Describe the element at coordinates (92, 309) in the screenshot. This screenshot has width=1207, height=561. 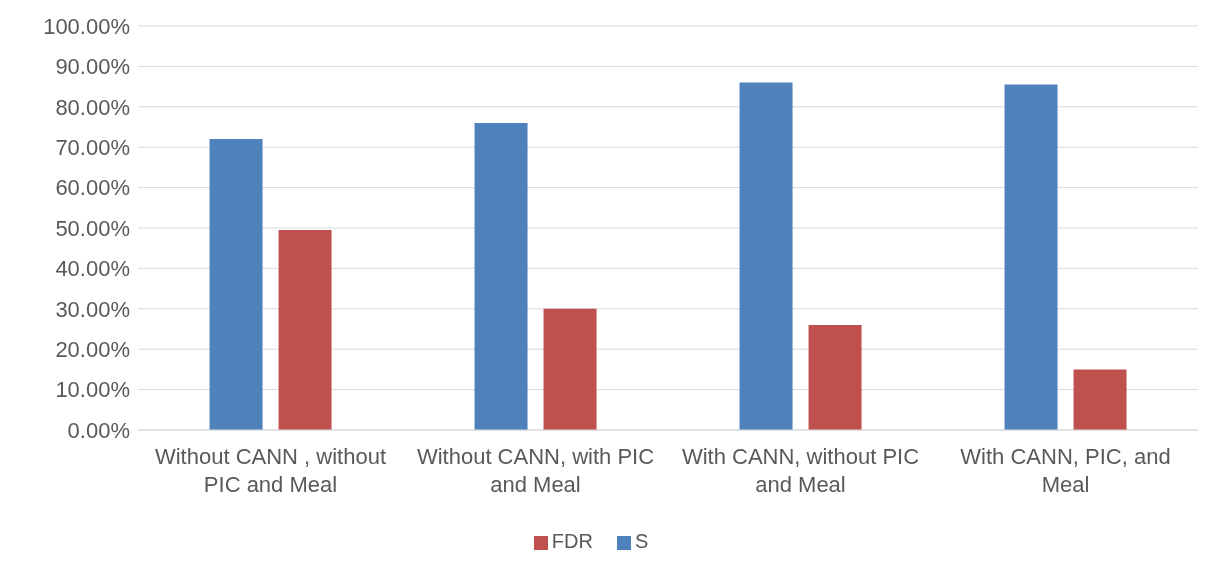
I see `y-tick-label: 30.00%` at that location.